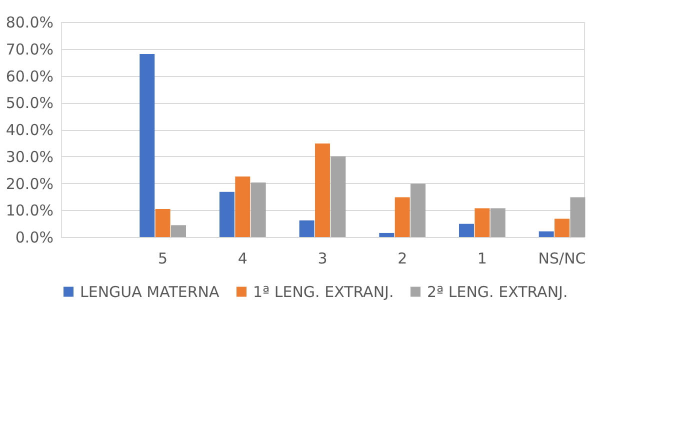 The image size is (697, 426). Describe the element at coordinates (30, 23) in the screenshot. I see `y-tick-label: 80.0%` at that location.